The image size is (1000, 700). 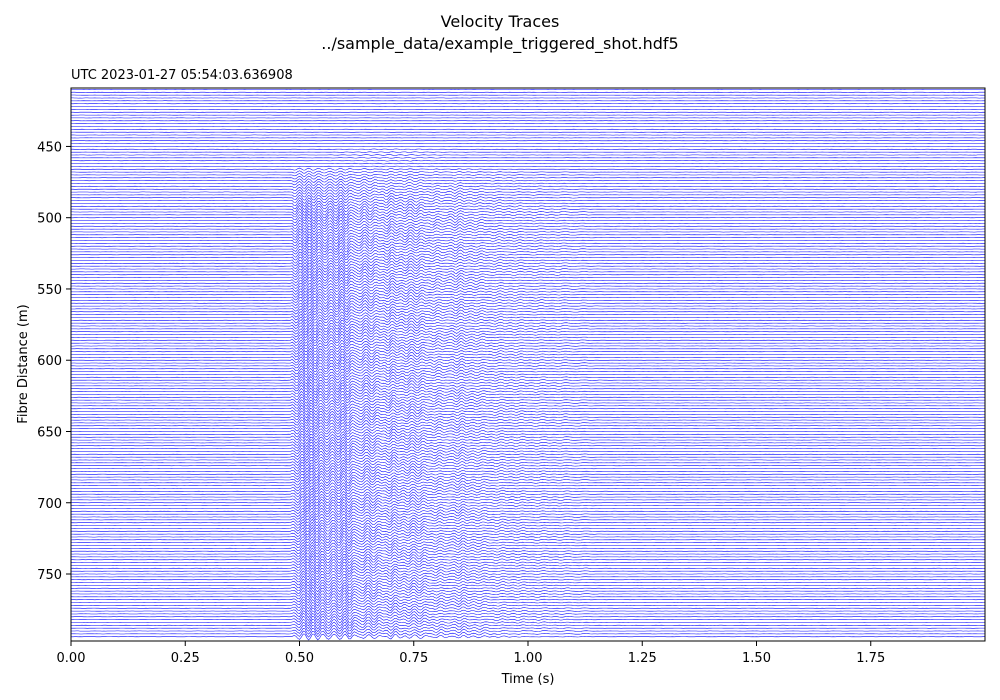 What do you see at coordinates (471, 653) in the screenshot?
I see `x-axis: 0.00 0.25 0.50 0.75 1.00 1.25 1.50 1.75` at bounding box center [471, 653].